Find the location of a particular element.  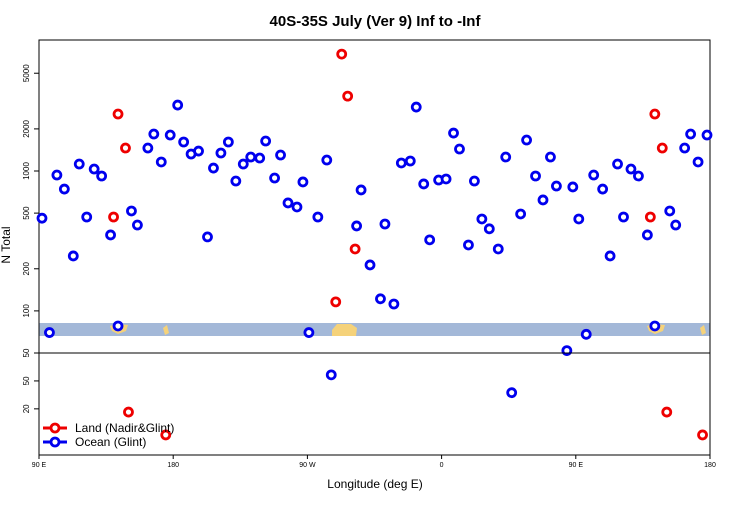

x-tick-label: 0 is located at coordinates (442, 465).